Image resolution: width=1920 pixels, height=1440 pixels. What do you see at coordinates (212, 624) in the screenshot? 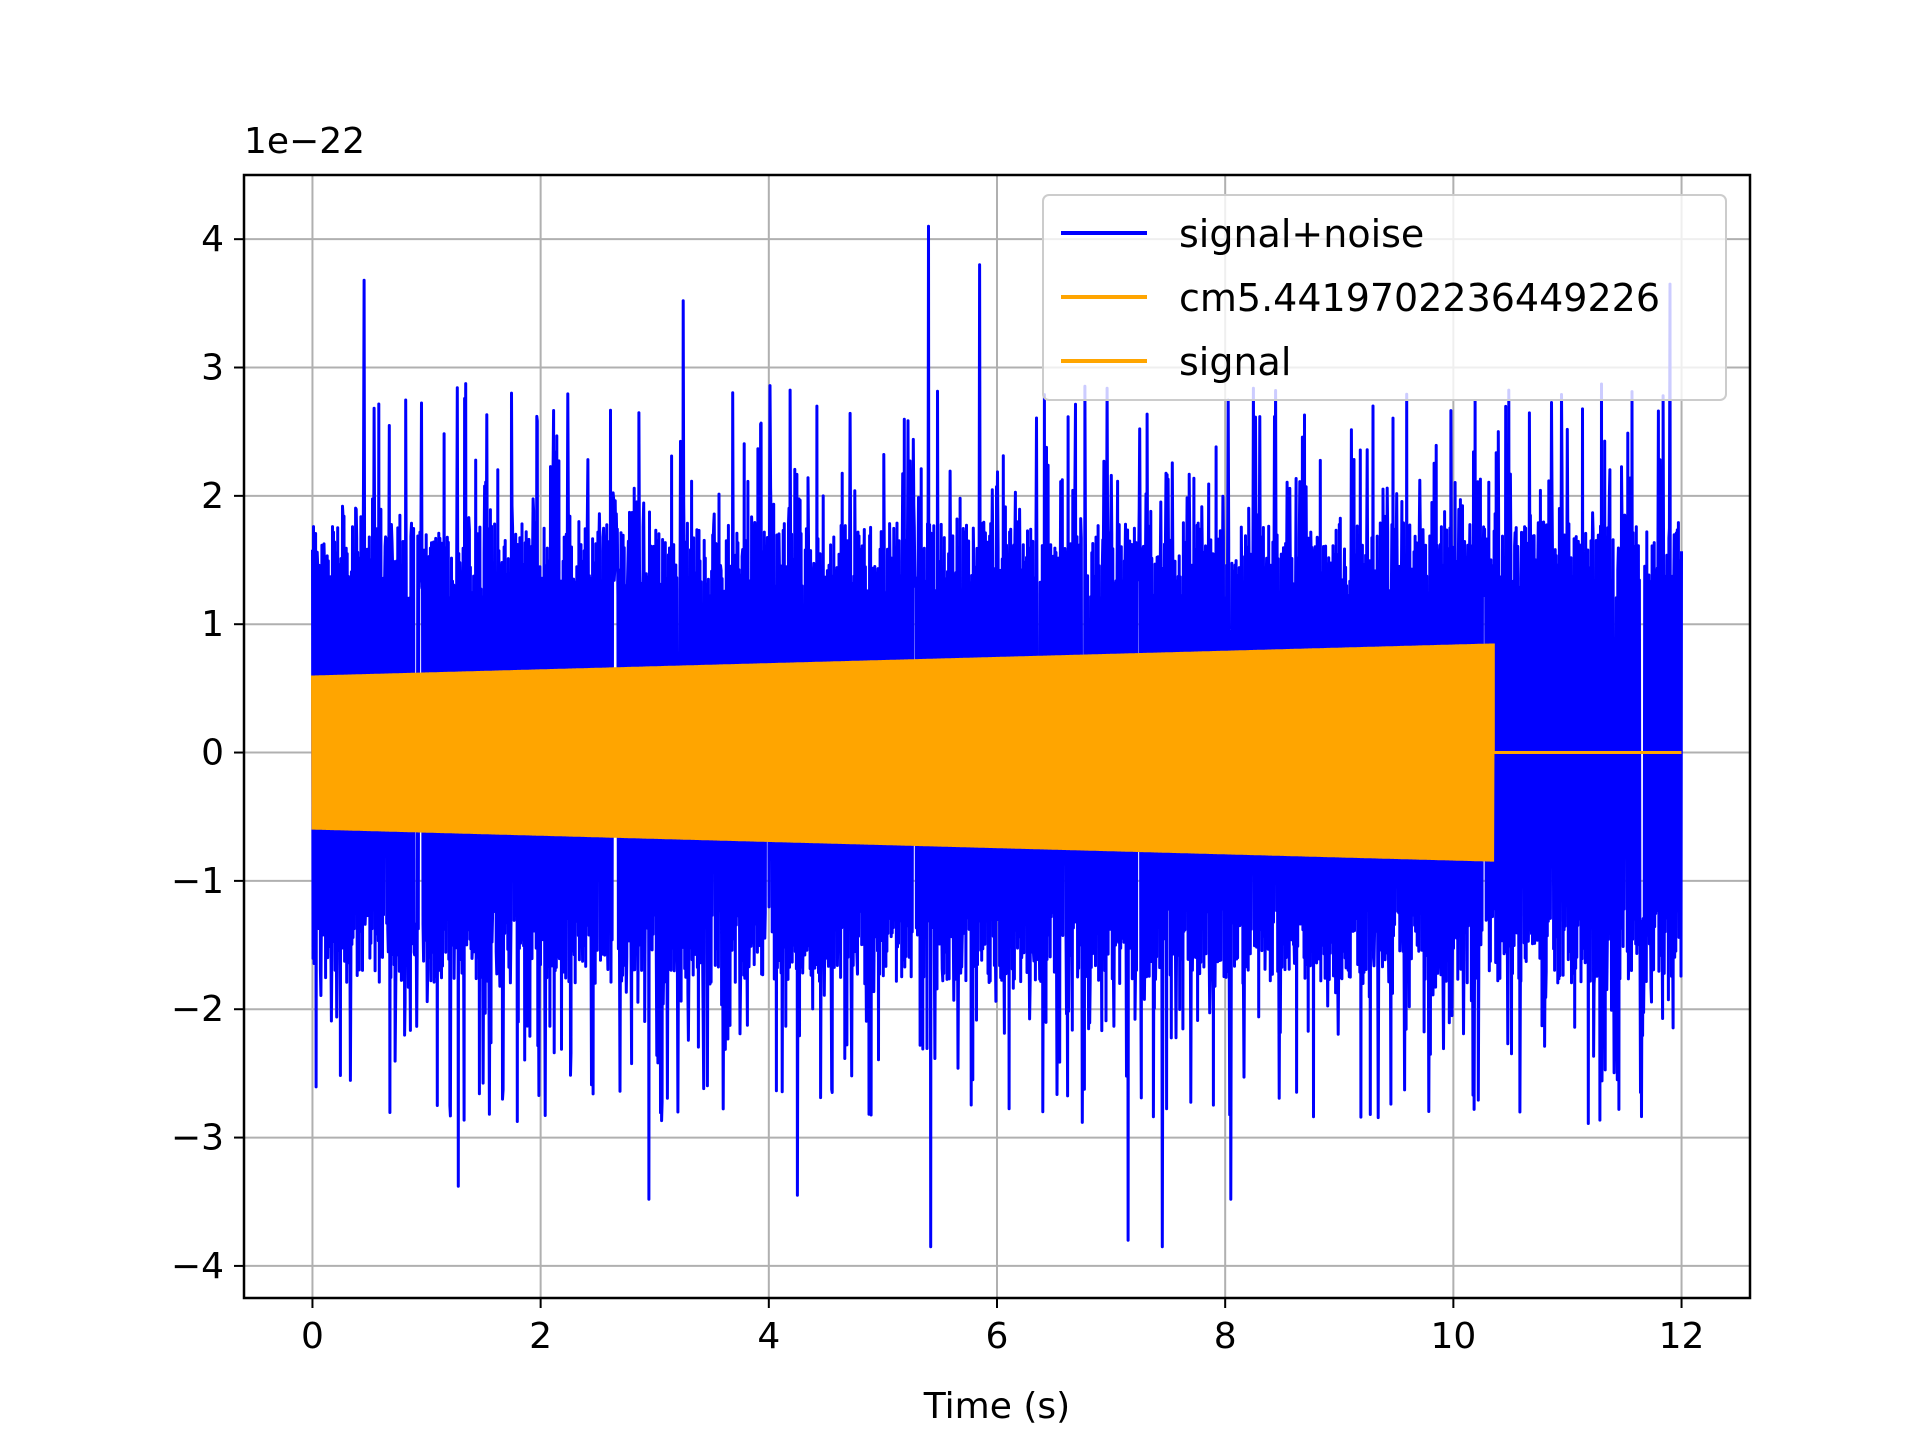
I see `y-tick-label: 1` at bounding box center [212, 624].